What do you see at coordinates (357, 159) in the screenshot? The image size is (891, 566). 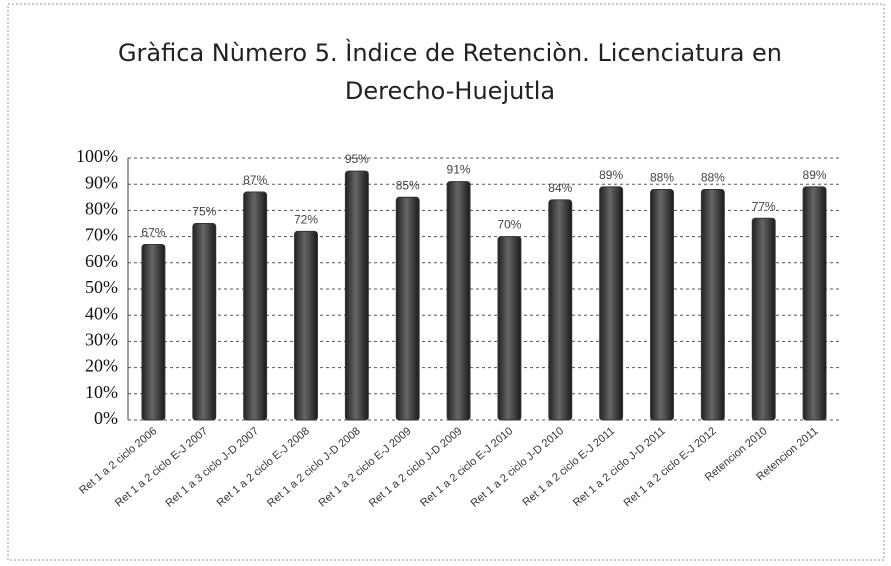 I see `value-label: 95%` at bounding box center [357, 159].